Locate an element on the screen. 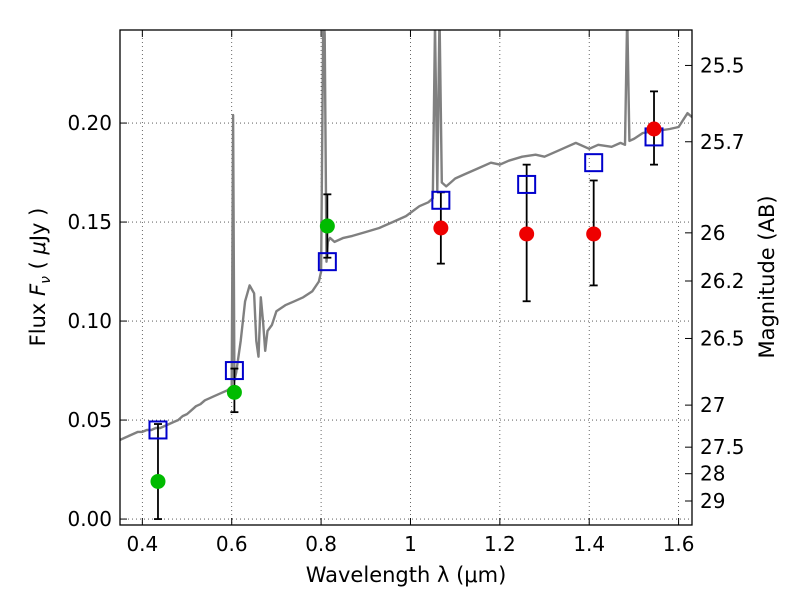 This screenshot has width=800, height=604. y-tick-label: 0.15 is located at coordinates (89, 222).